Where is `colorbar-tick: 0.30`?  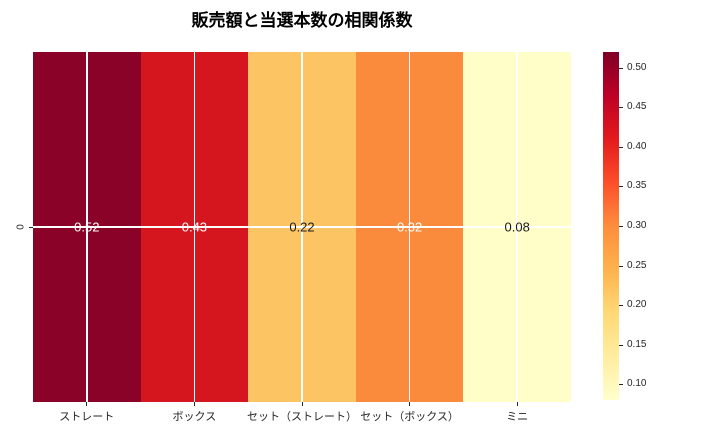
colorbar-tick: 0.30 is located at coordinates (632, 226).